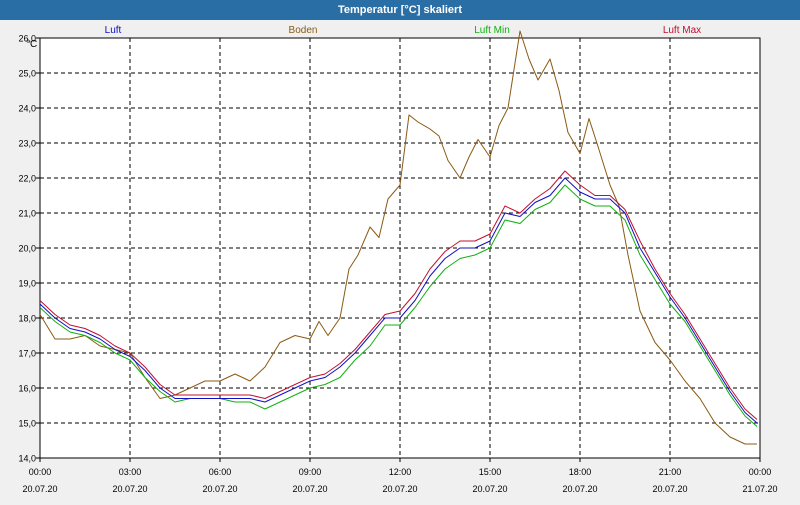  What do you see at coordinates (27, 459) in the screenshot?
I see `y-tick-label: 14,0` at bounding box center [27, 459].